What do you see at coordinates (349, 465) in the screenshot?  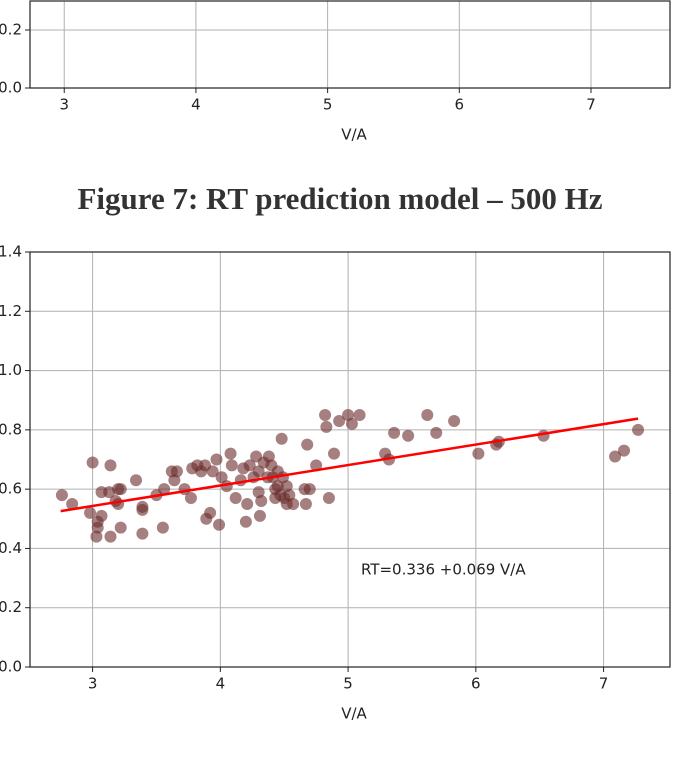 I see `fit-line` at bounding box center [349, 465].